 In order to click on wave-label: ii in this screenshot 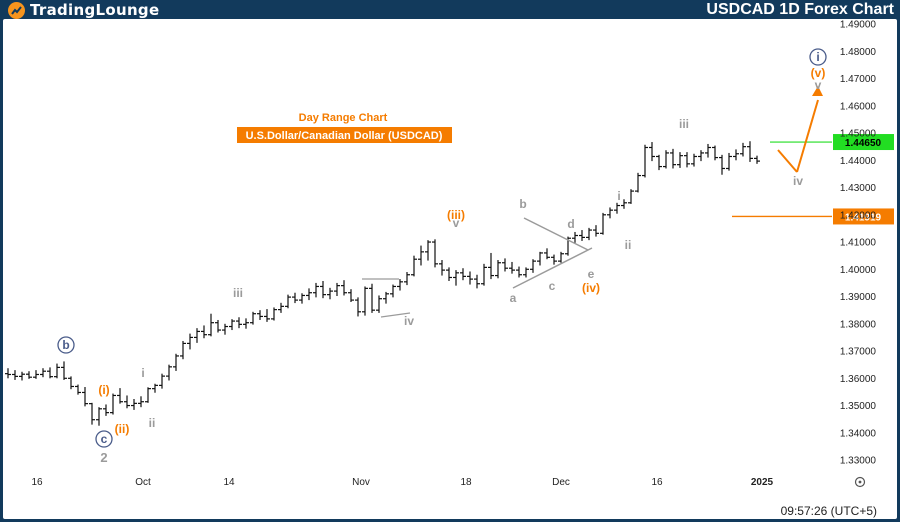, I will do `click(628, 245)`.